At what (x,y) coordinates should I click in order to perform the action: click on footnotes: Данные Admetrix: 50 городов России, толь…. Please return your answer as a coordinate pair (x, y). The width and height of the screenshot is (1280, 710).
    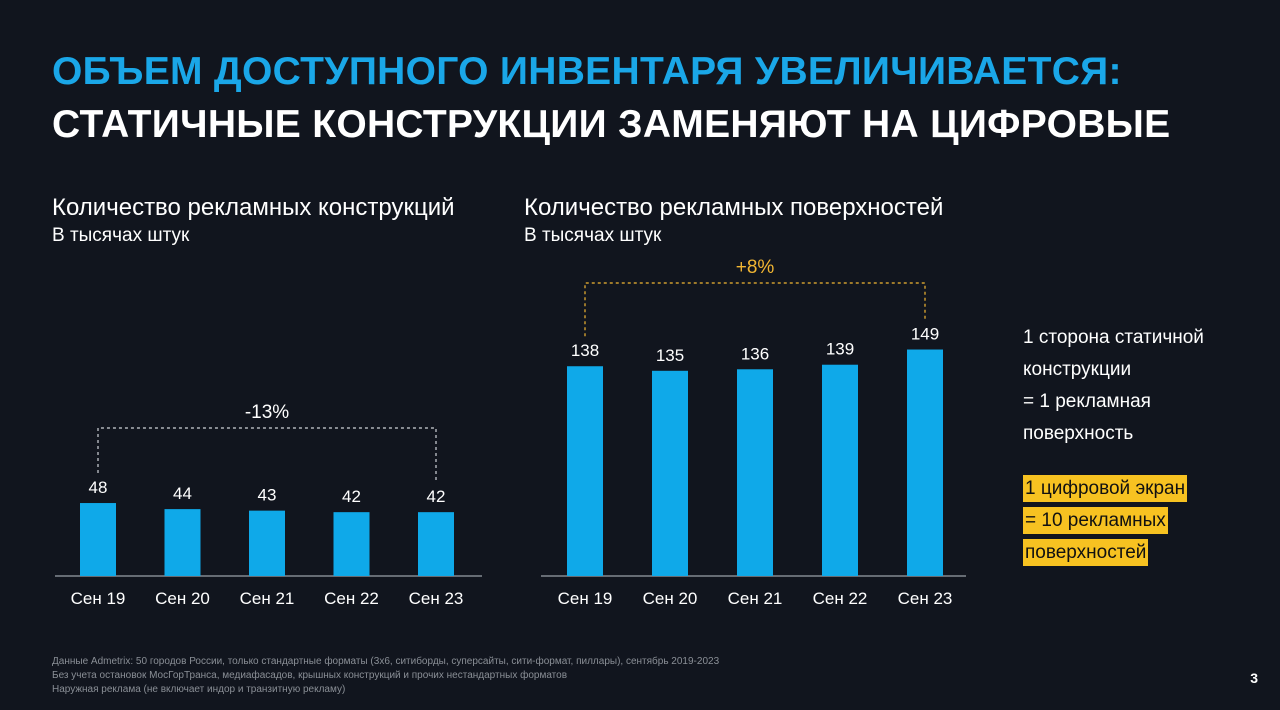
    Looking at the image, I should click on (385, 676).